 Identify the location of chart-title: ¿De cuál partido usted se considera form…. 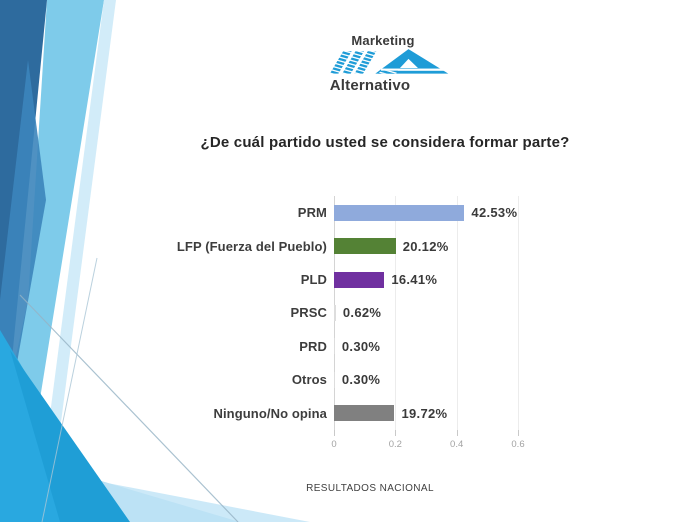
(385, 142).